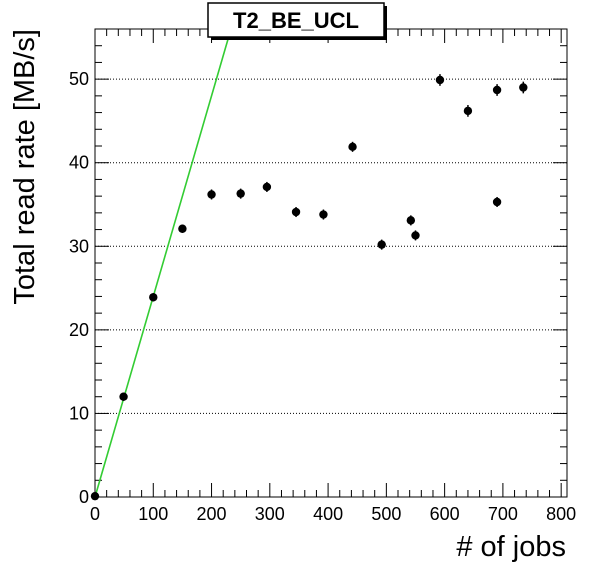 The image size is (596, 572). I want to click on y-tick-label: 40, so click(79, 163).